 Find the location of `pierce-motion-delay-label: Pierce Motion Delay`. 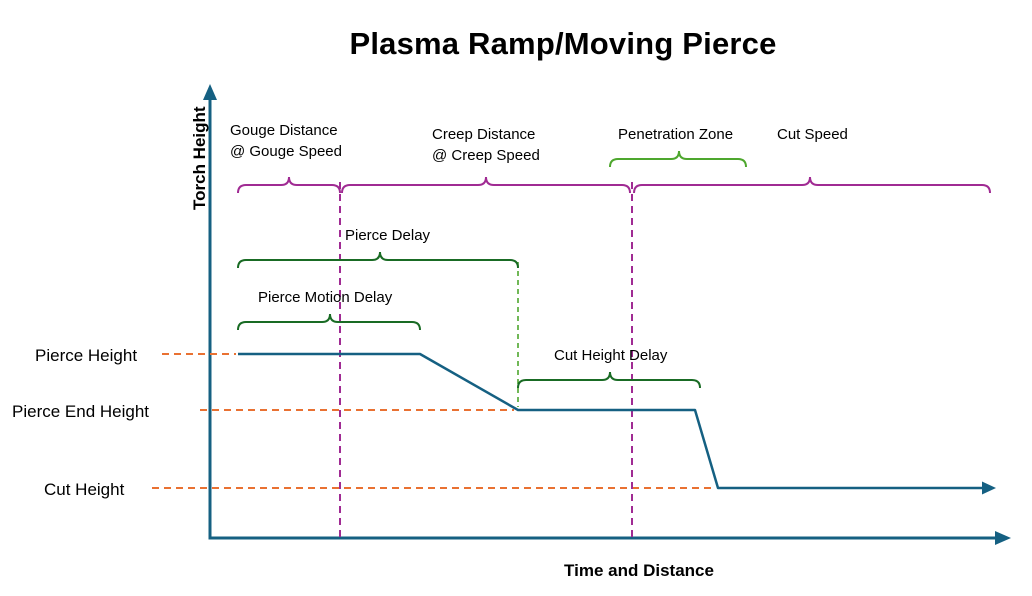

pierce-motion-delay-label: Pierce Motion Delay is located at coordinates (325, 297).